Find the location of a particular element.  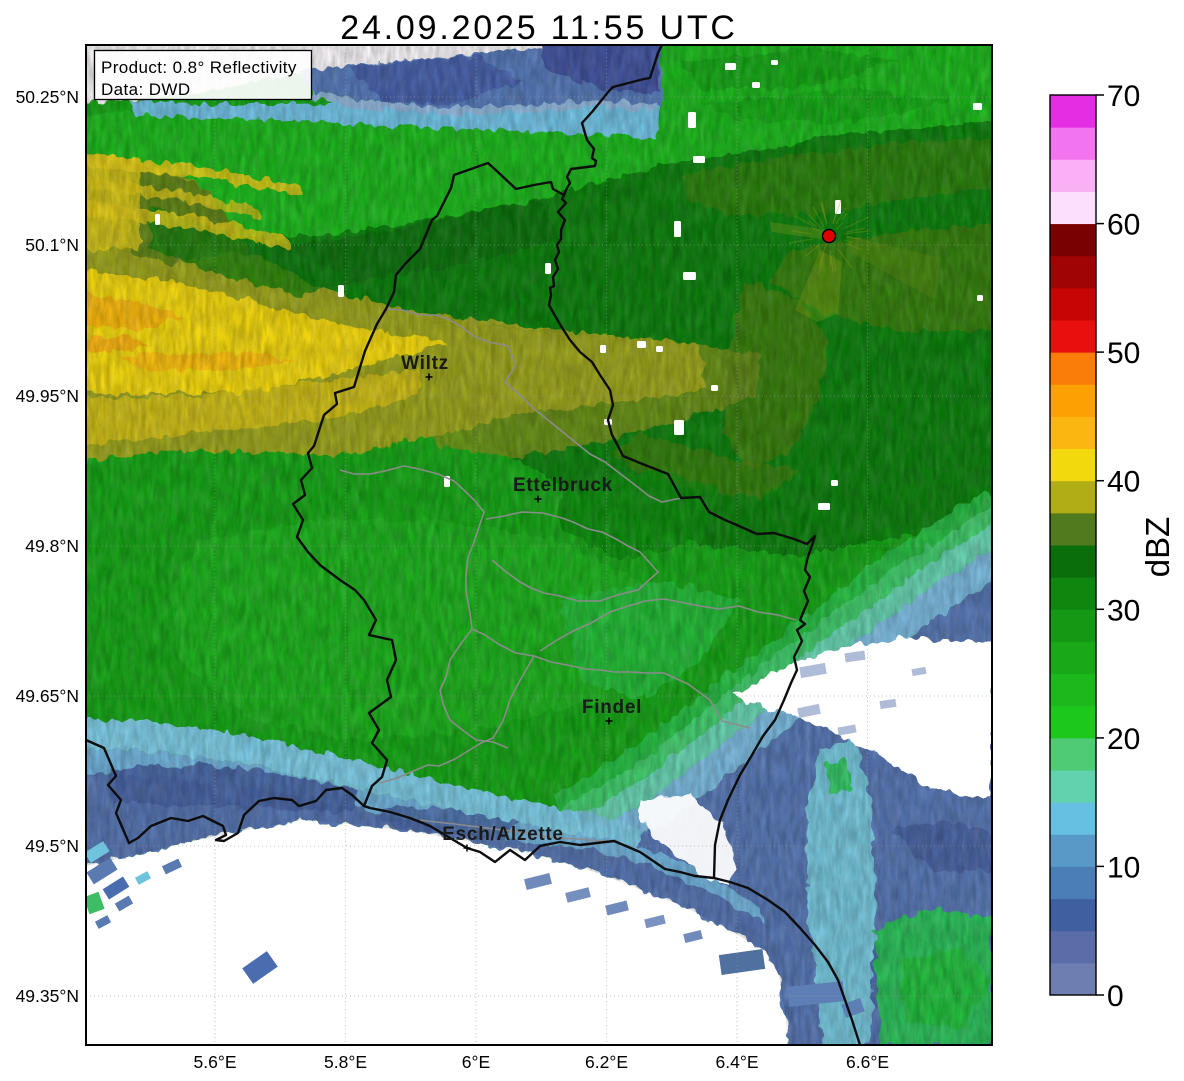

svg-text: 0 is located at coordinates (1115, 996).